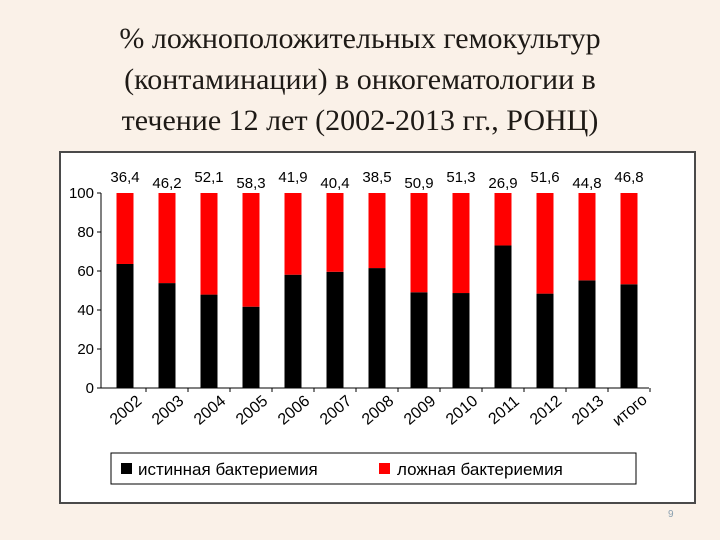 Image resolution: width=720 pixels, height=540 pixels. I want to click on x-tick-label: 2006, so click(294, 411).